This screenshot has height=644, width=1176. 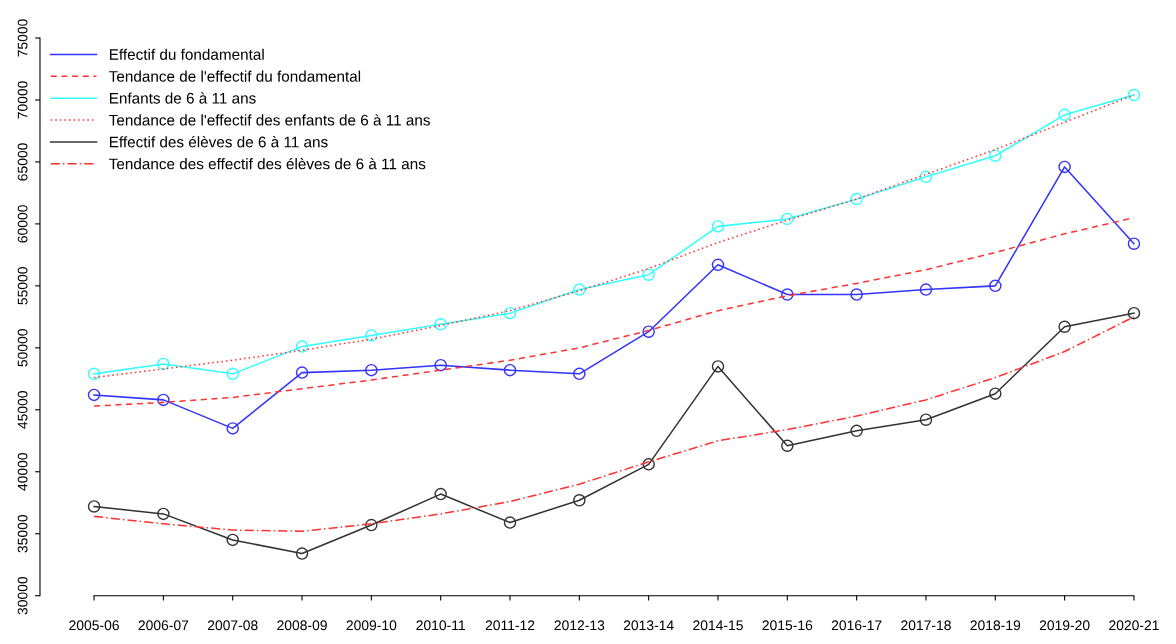 I want to click on x-tick-label: 2006-07, so click(x=163, y=625).